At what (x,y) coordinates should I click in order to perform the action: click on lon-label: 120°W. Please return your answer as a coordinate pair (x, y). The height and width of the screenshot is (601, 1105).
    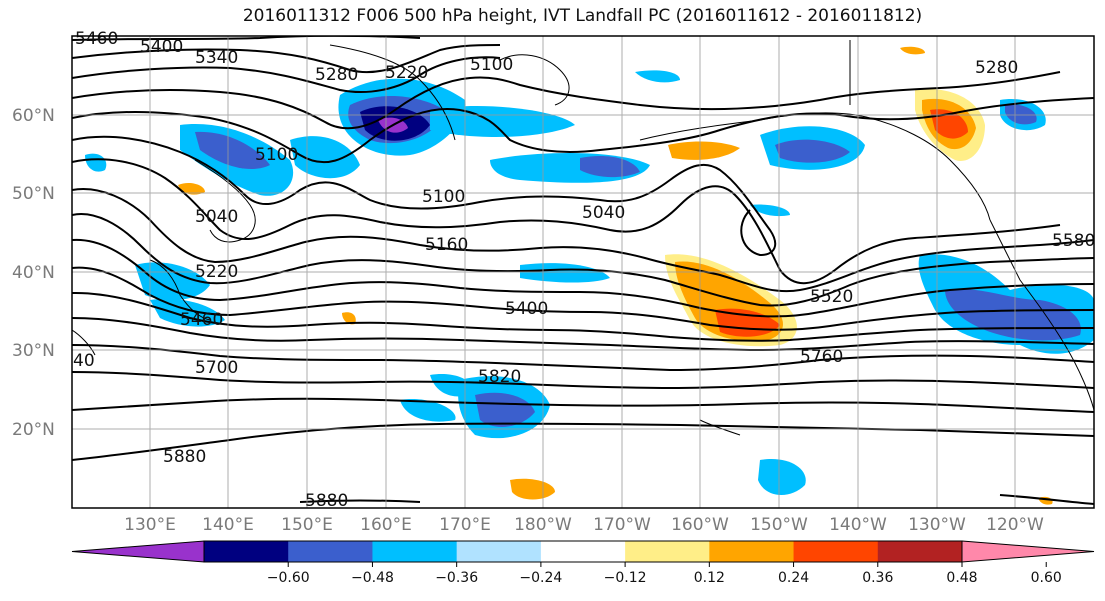
    Looking at the image, I should click on (1015, 525).